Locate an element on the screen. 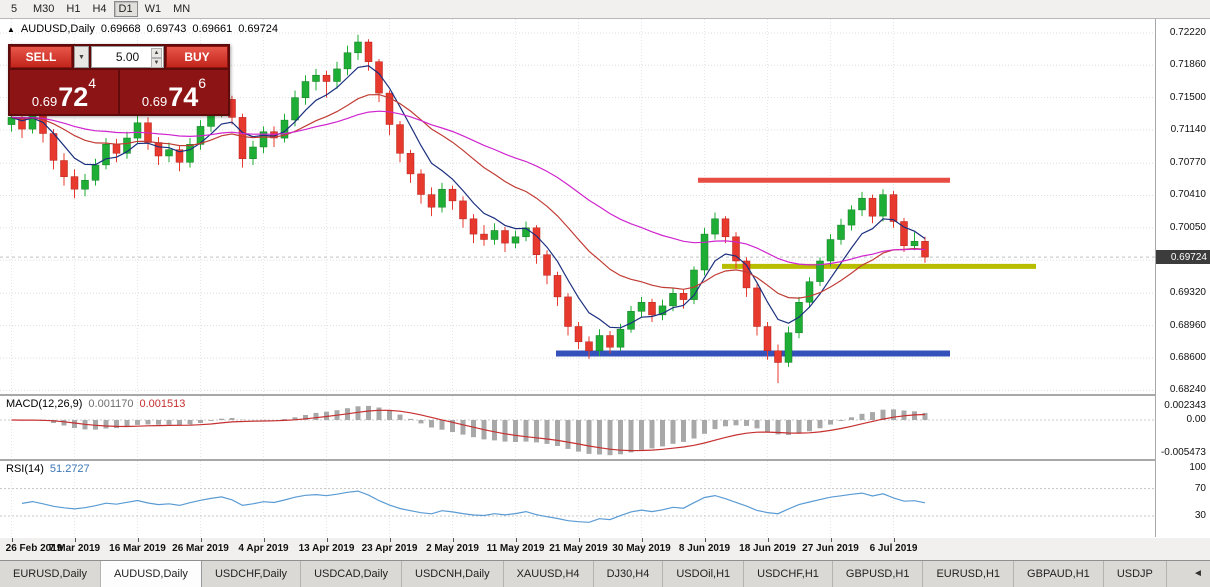 The height and width of the screenshot is (587, 1210). date-label: 30 May 2019 is located at coordinates (641, 548).